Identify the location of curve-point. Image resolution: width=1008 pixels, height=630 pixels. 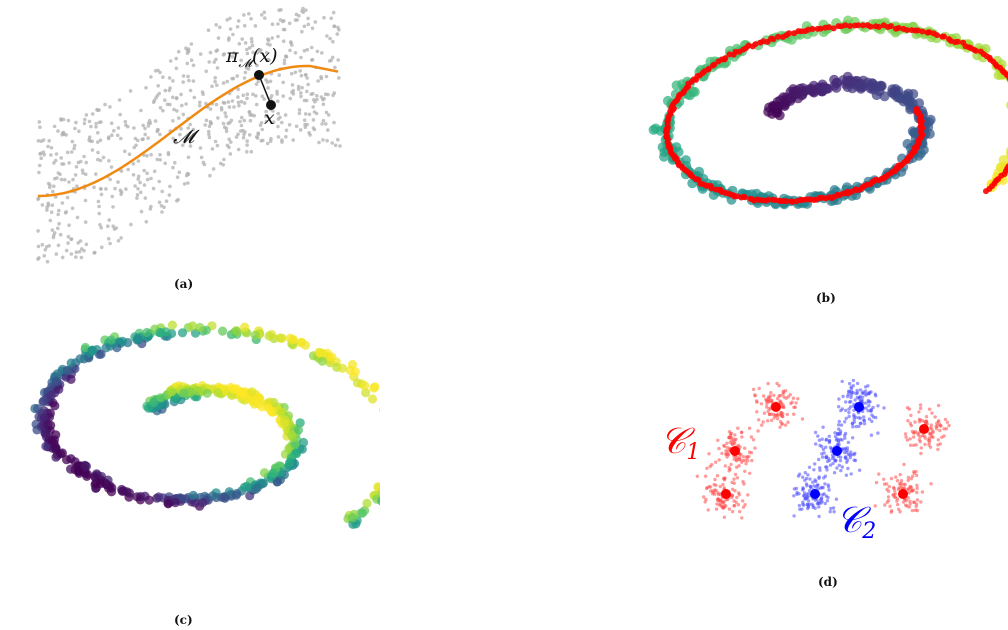
(878, 26).